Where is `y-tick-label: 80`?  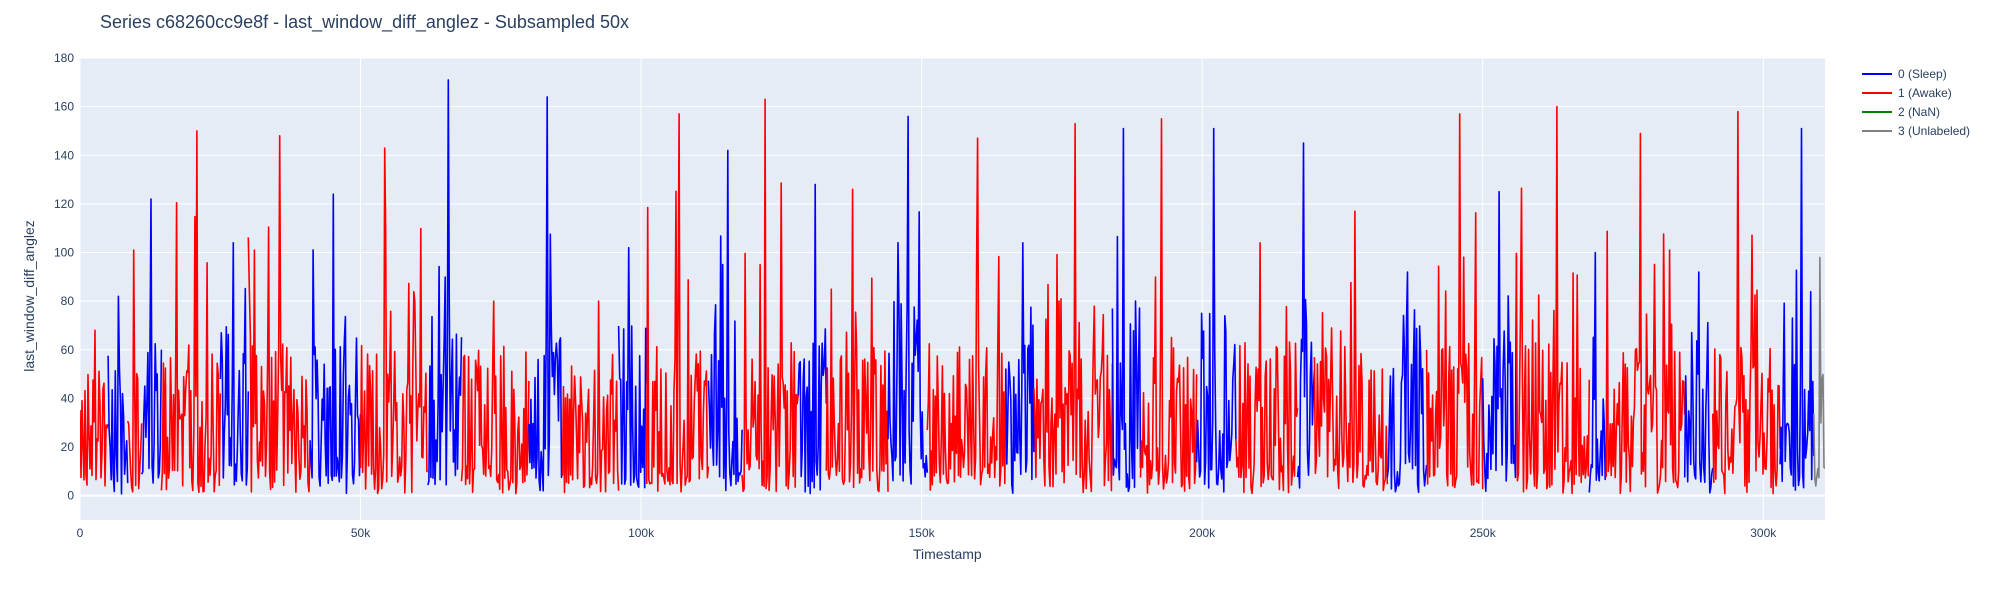 y-tick-label: 80 is located at coordinates (68, 301).